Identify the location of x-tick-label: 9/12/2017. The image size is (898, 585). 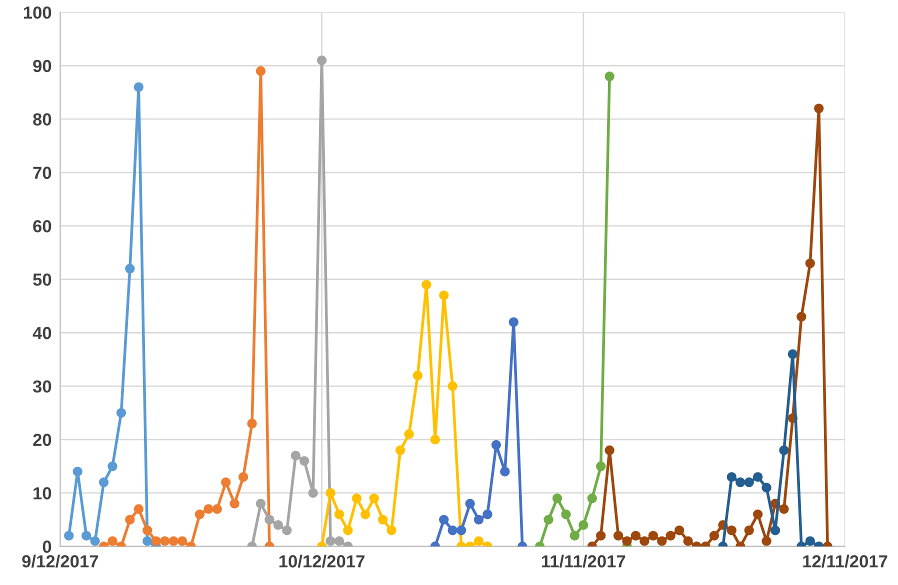
(60, 561).